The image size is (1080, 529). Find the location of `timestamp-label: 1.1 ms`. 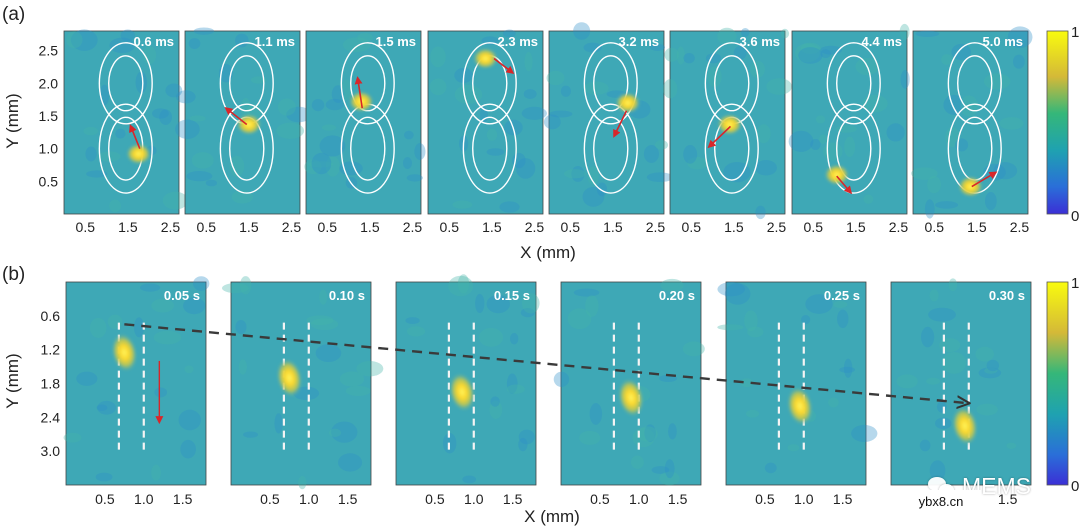

timestamp-label: 1.1 ms is located at coordinates (275, 41).